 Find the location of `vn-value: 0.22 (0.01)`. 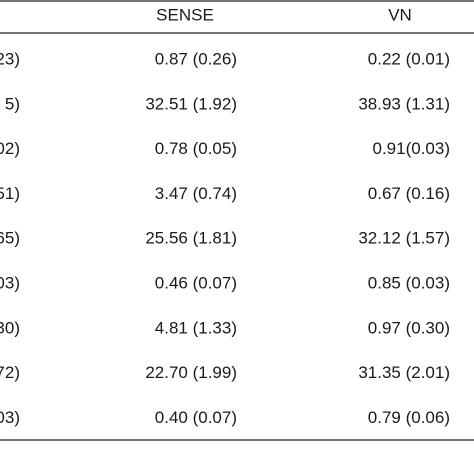

vn-value: 0.22 (0.01) is located at coordinates (409, 58).